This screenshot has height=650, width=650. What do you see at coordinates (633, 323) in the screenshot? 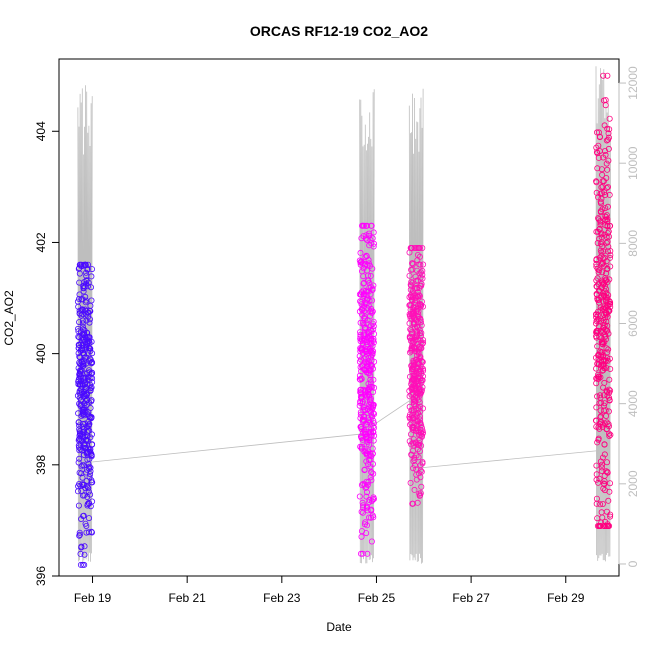
I see `y2-tick-label: 6000` at bounding box center [633, 323].